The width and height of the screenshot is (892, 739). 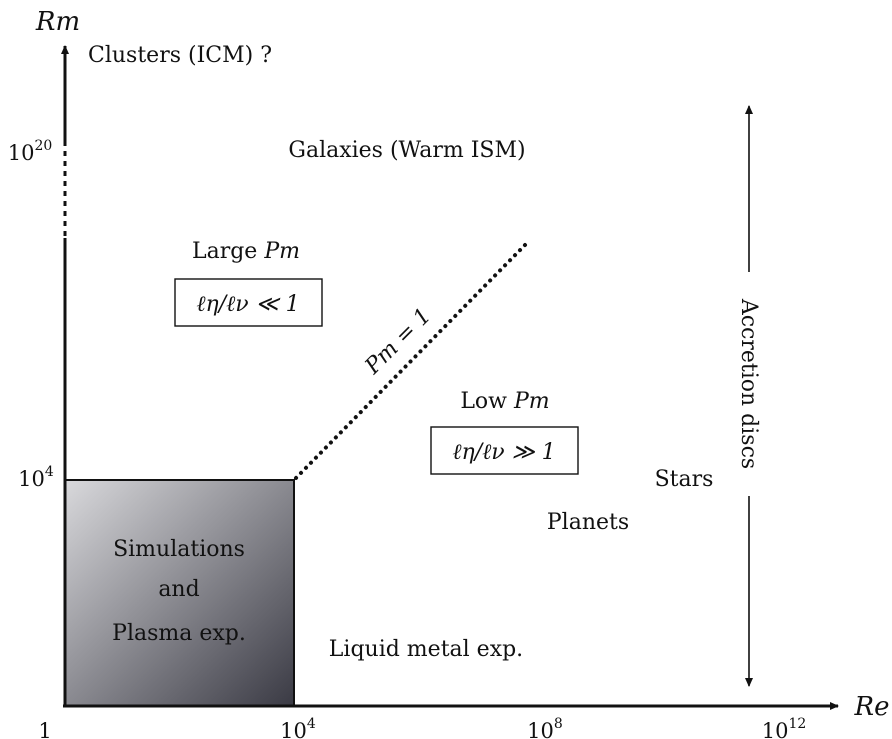 I want to click on pm-equals-one-line, so click(x=411, y=361).